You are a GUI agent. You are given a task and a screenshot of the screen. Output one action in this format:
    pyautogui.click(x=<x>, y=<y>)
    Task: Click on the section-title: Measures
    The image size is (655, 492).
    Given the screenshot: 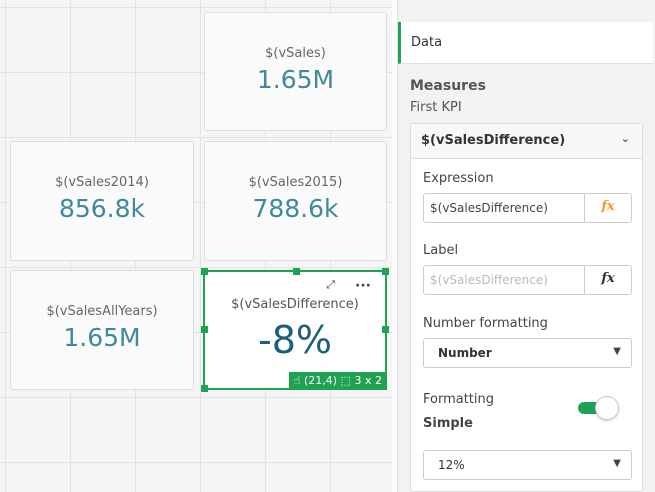 What is the action you would take?
    pyautogui.click(x=448, y=86)
    